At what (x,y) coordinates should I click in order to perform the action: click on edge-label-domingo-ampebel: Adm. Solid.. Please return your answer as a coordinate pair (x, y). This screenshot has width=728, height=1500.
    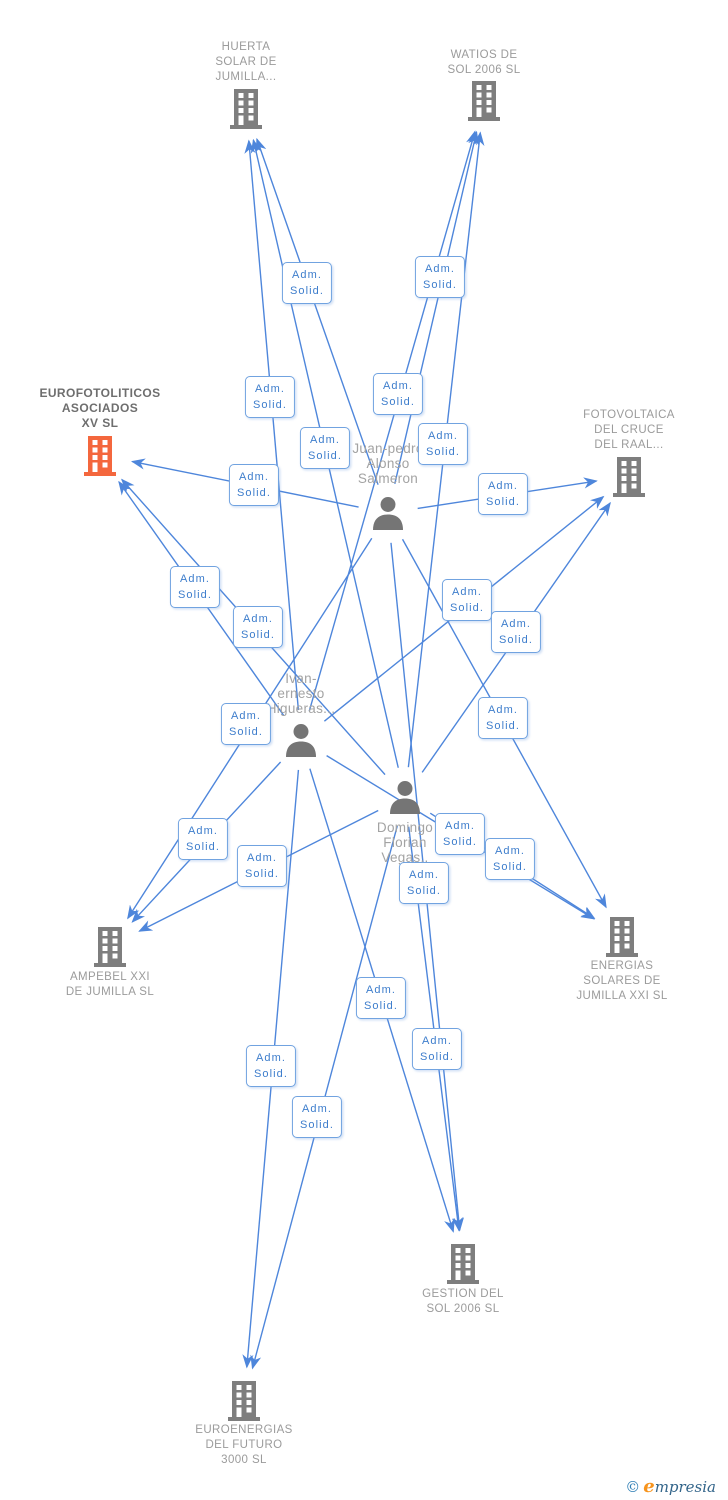
    Looking at the image, I should click on (262, 866).